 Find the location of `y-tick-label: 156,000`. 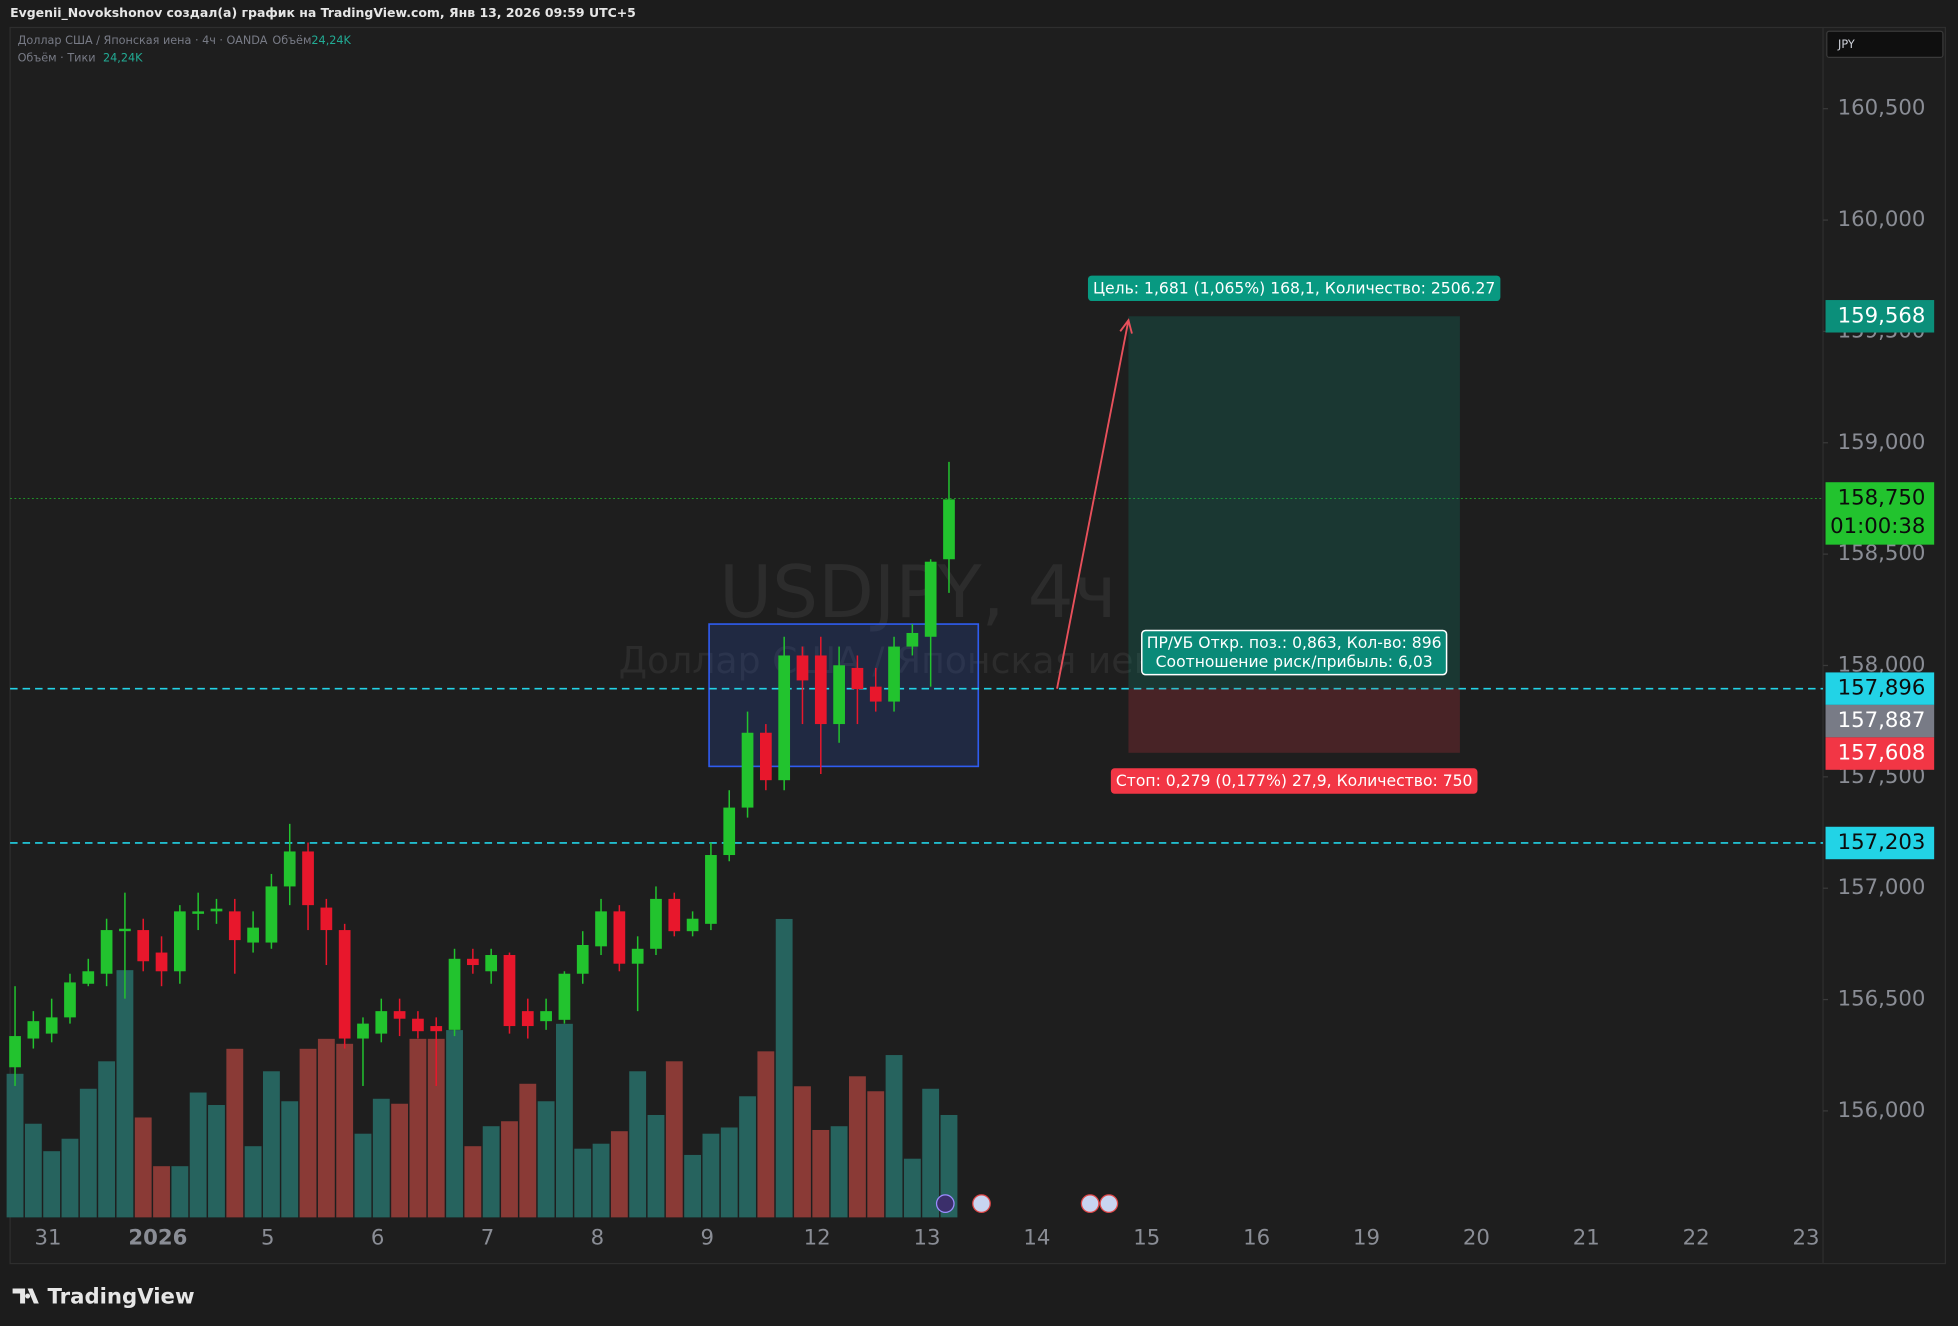

y-tick-label: 156,000 is located at coordinates (1882, 1110).